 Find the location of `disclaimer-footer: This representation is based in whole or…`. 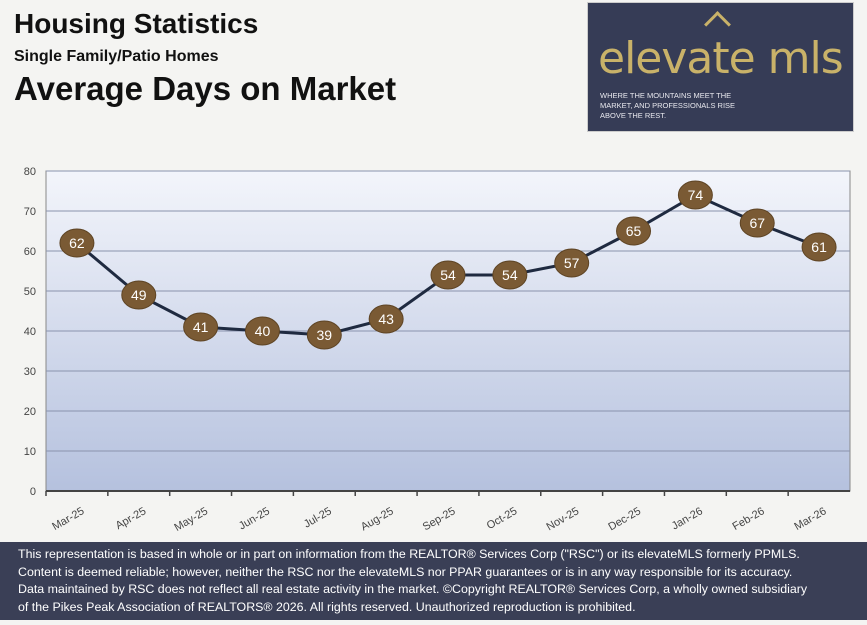

disclaimer-footer: This representation is based in whole or… is located at coordinates (433, 581).